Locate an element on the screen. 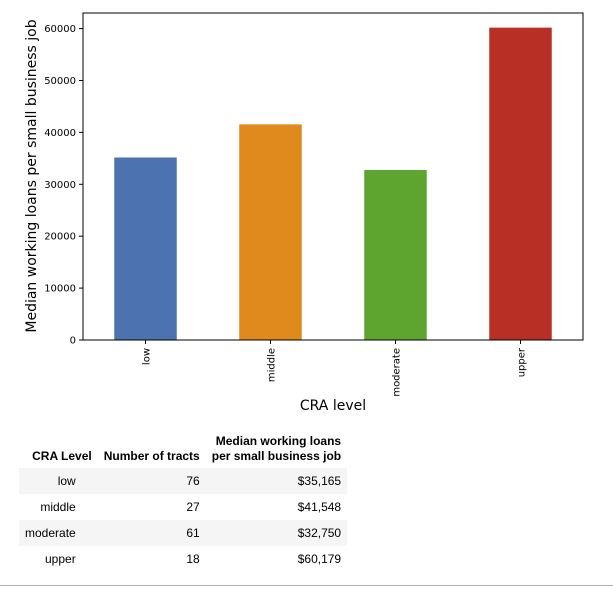 The height and width of the screenshot is (589, 613). header-median-line2: per small business job is located at coordinates (276, 456).